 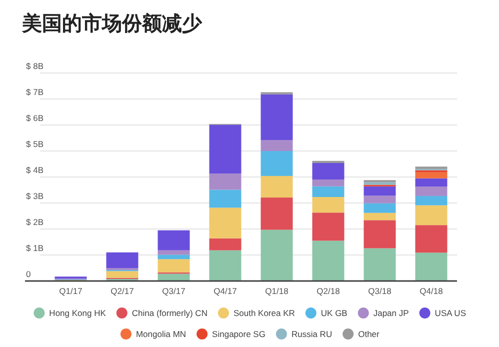 What do you see at coordinates (77, 313) in the screenshot?
I see `legend-label: Hong Kong HK` at bounding box center [77, 313].